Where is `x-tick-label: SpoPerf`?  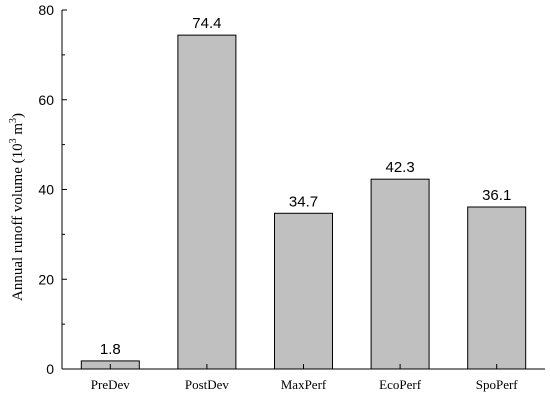
x-tick-label: SpoPerf is located at coordinates (497, 384).